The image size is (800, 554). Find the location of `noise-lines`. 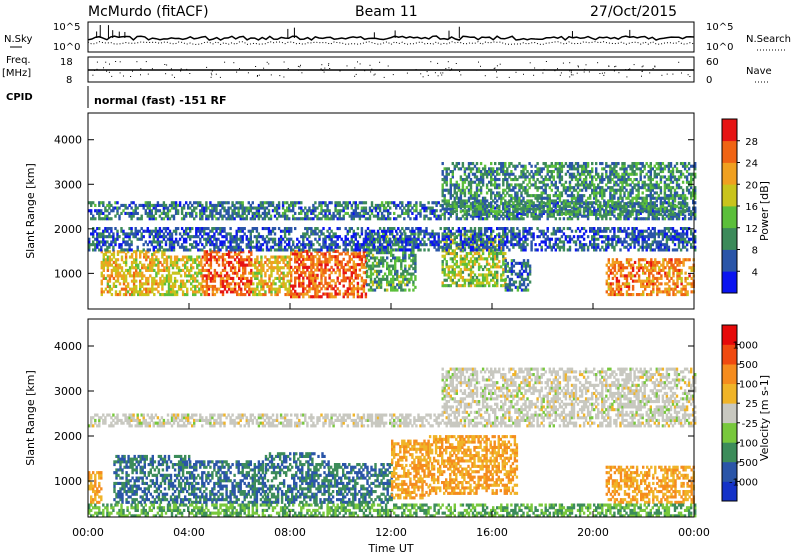

noise-lines is located at coordinates (391, 35).